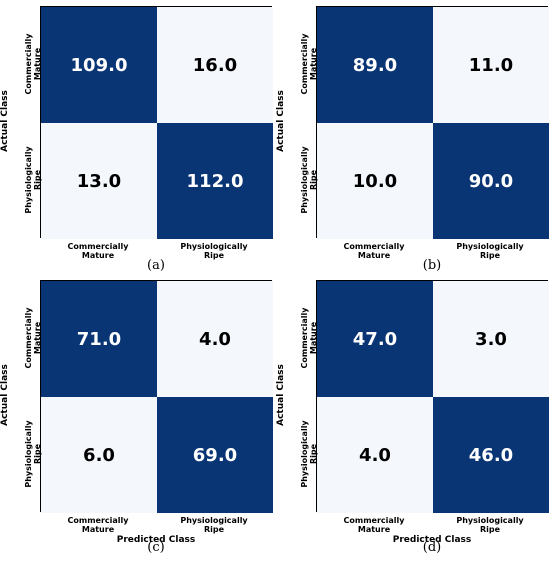  I want to click on matrix-cell: 90.0, so click(491, 181).